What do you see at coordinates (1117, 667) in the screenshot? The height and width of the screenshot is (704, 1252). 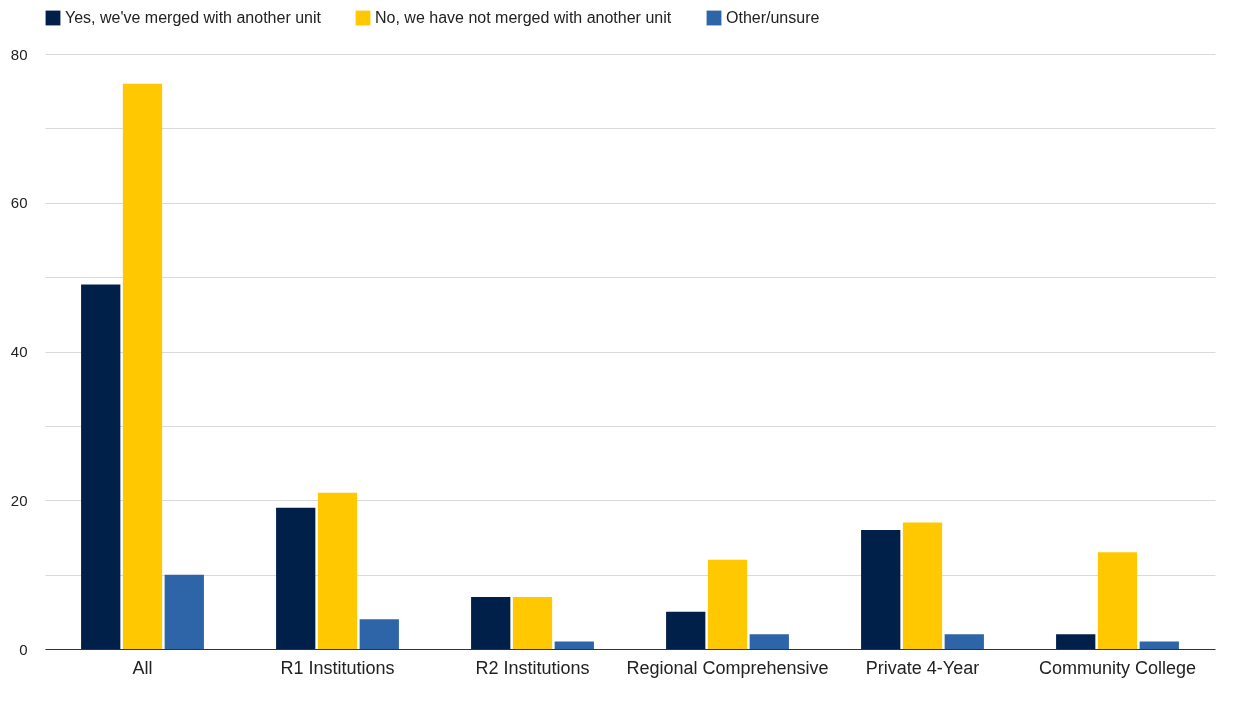 I see `x-tick-label: Community College` at bounding box center [1117, 667].